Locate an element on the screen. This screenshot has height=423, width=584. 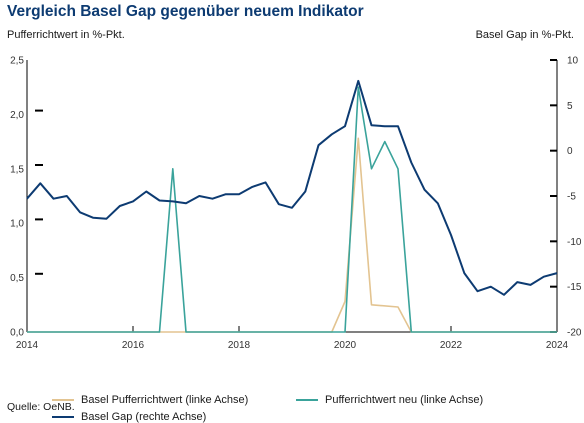
legend-label: Pufferrichtwert neu (linke Achse) is located at coordinates (404, 400).